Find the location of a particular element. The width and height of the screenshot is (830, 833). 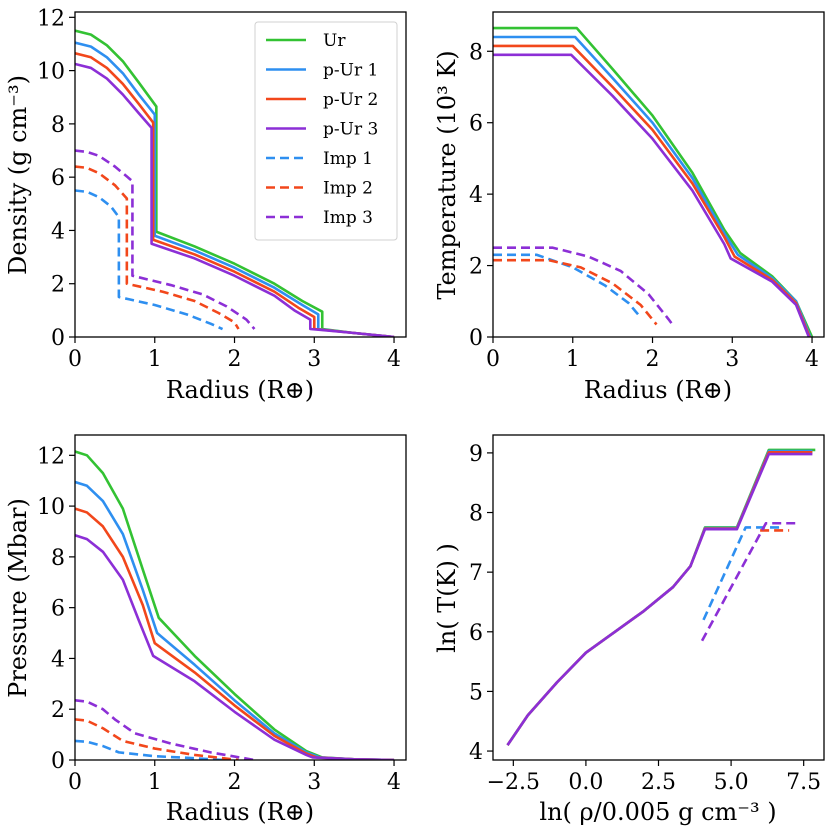

density-lines is located at coordinates (235, 183).